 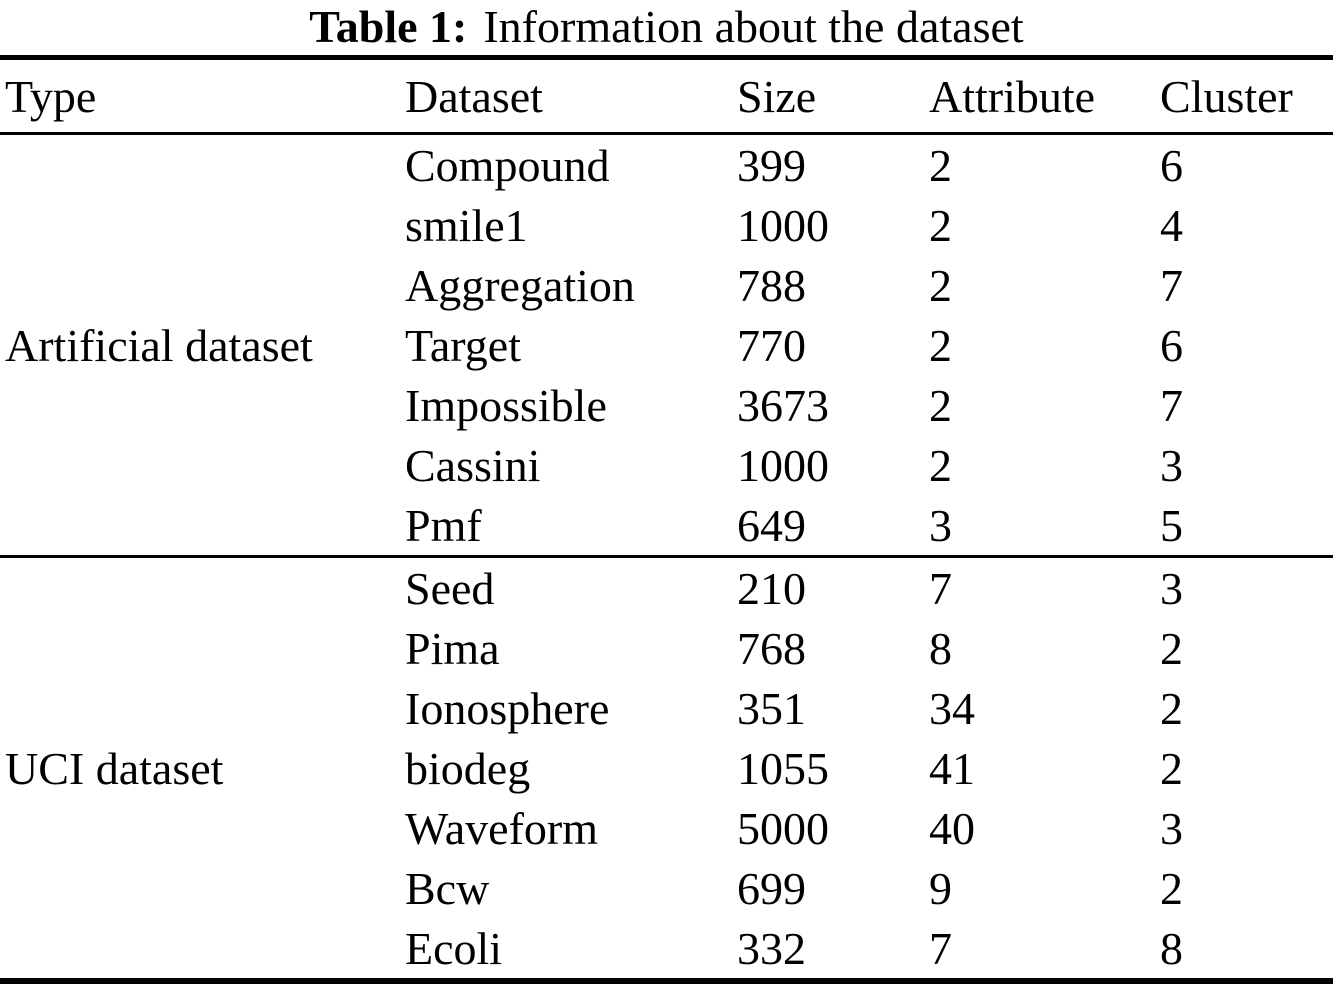 I want to click on table-row: Impossible 3673 2 7, so click(x=666, y=405).